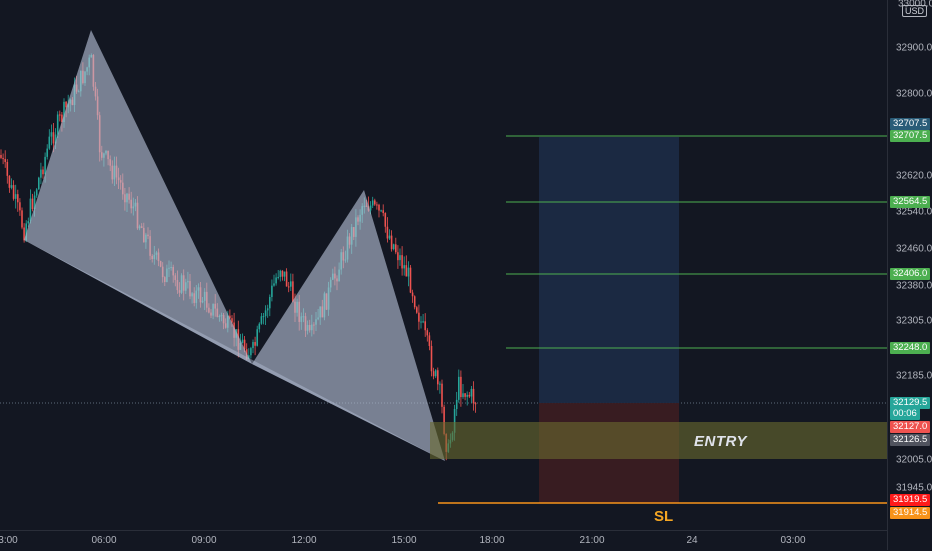 The image size is (932, 551). Describe the element at coordinates (404, 540) in the screenshot. I see `time-tick: 15:00` at that location.